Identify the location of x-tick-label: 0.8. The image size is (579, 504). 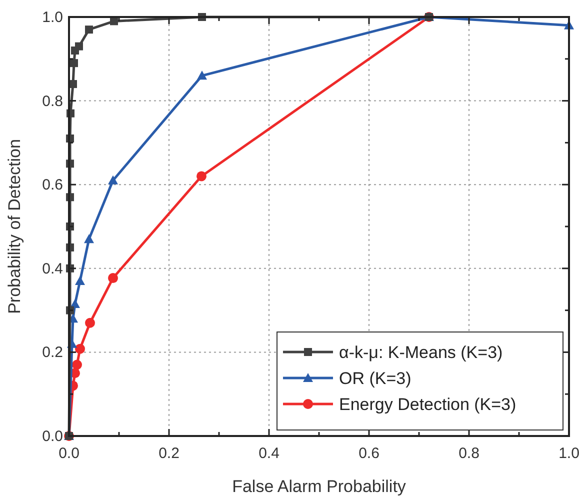
(469, 453).